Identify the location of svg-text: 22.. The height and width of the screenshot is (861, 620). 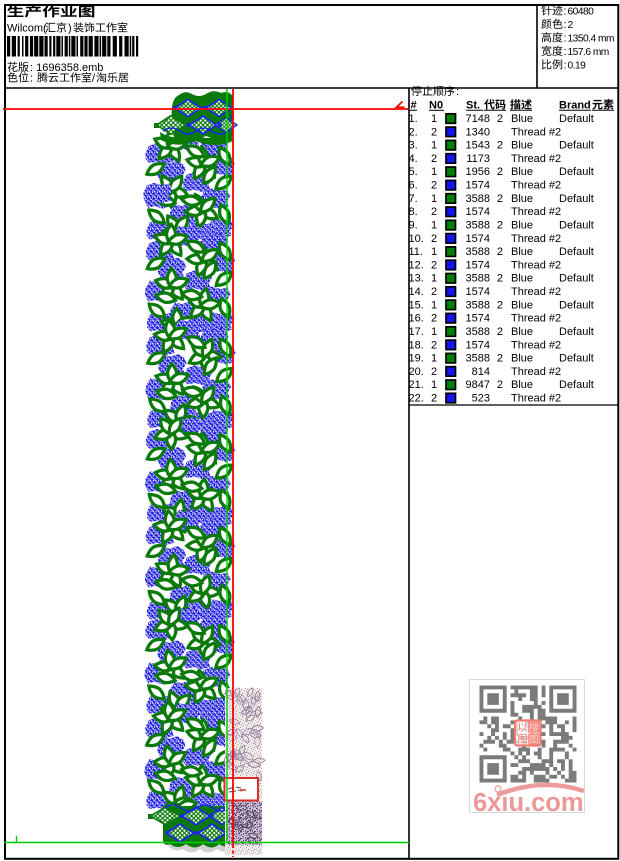
(416, 399).